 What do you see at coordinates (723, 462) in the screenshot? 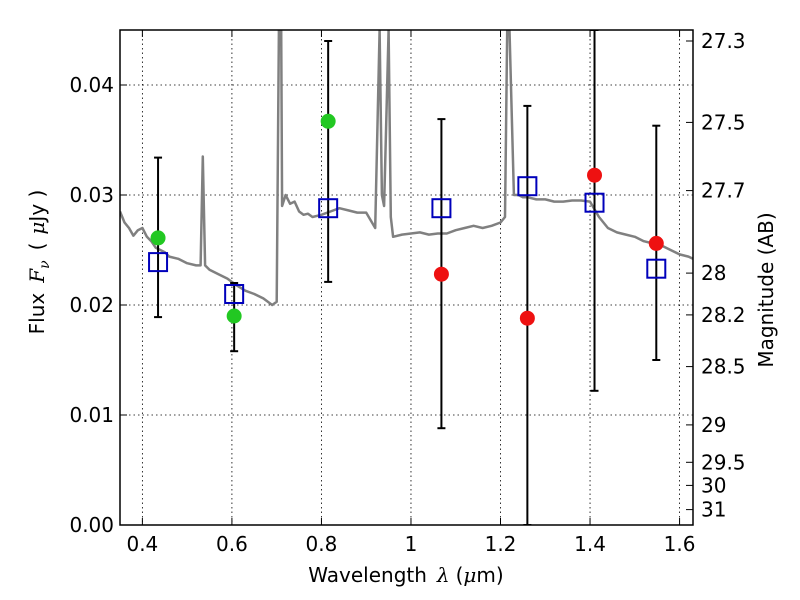
I see `magnitude-tick-label: 29.5` at bounding box center [723, 462].